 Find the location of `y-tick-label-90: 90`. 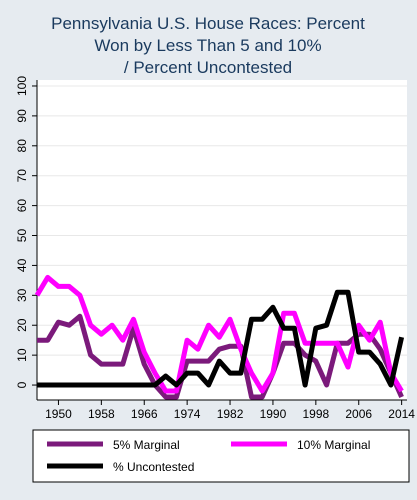

y-tick-label-90: 90 is located at coordinates (22, 116).